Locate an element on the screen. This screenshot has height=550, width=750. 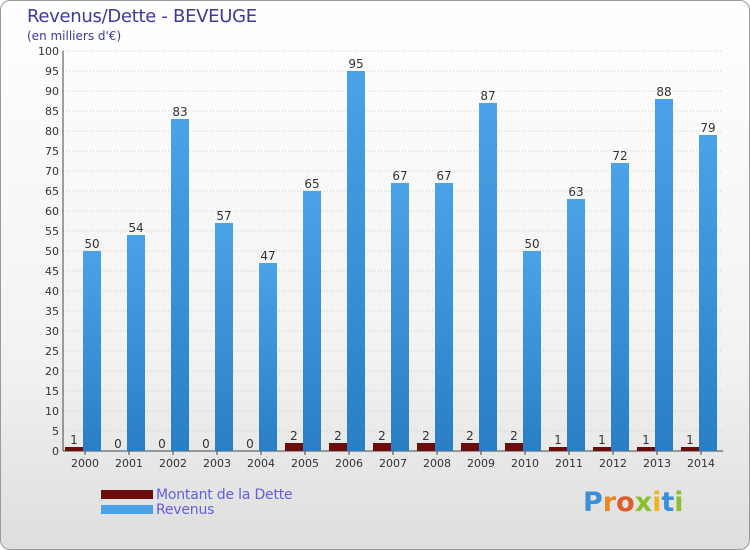
legend-label-debt: Montant de la Dette is located at coordinates (224, 494).